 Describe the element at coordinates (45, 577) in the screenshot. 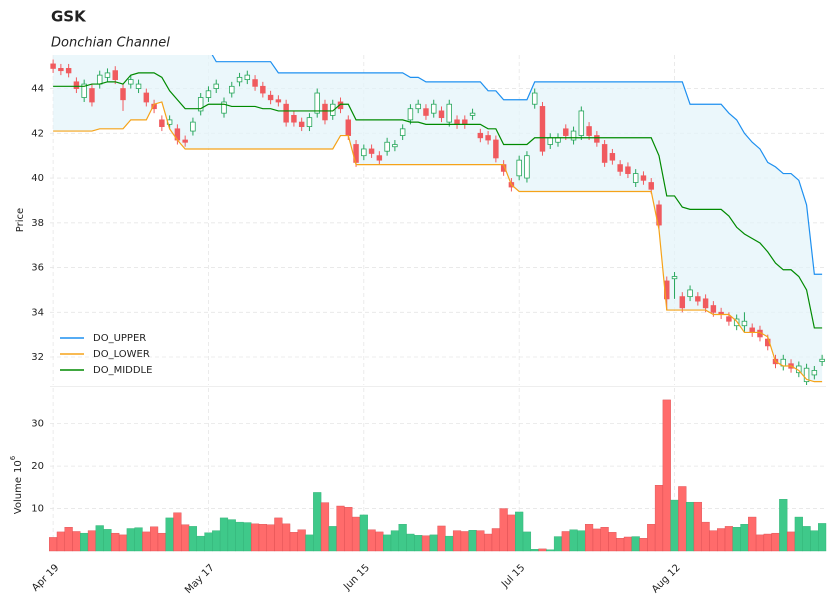

I see `x-tick-label: Apr 19` at that location.